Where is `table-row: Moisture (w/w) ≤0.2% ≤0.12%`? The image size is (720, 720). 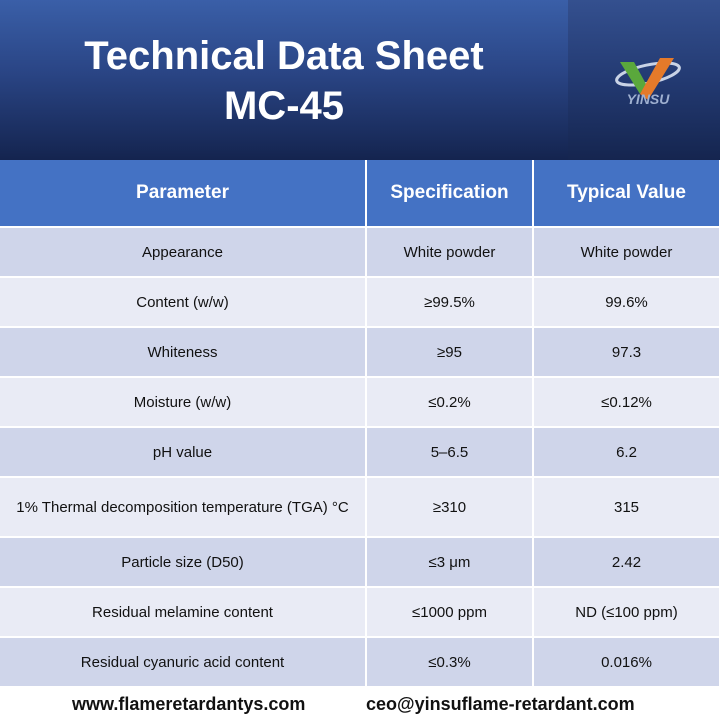 table-row: Moisture (w/w) ≤0.2% ≤0.12% is located at coordinates (360, 402).